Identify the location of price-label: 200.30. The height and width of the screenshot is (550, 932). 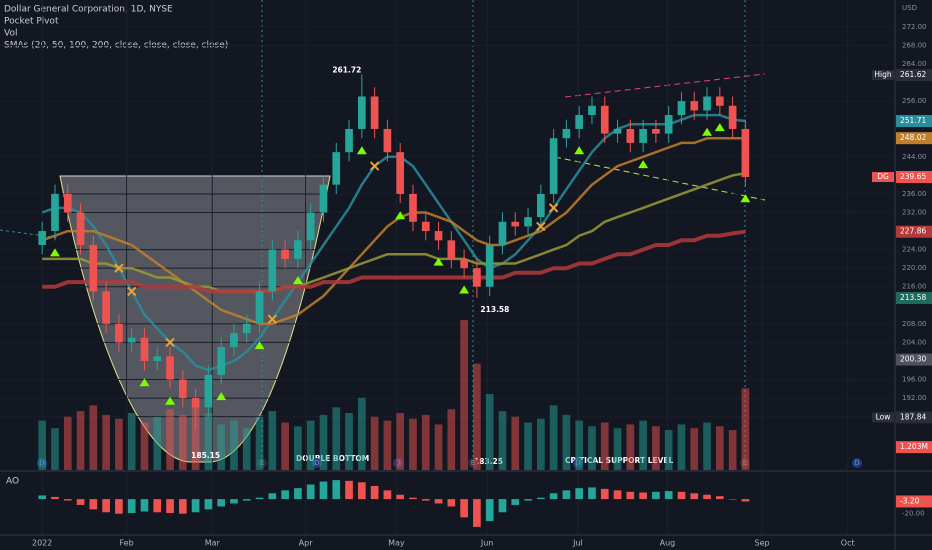
(914, 359).